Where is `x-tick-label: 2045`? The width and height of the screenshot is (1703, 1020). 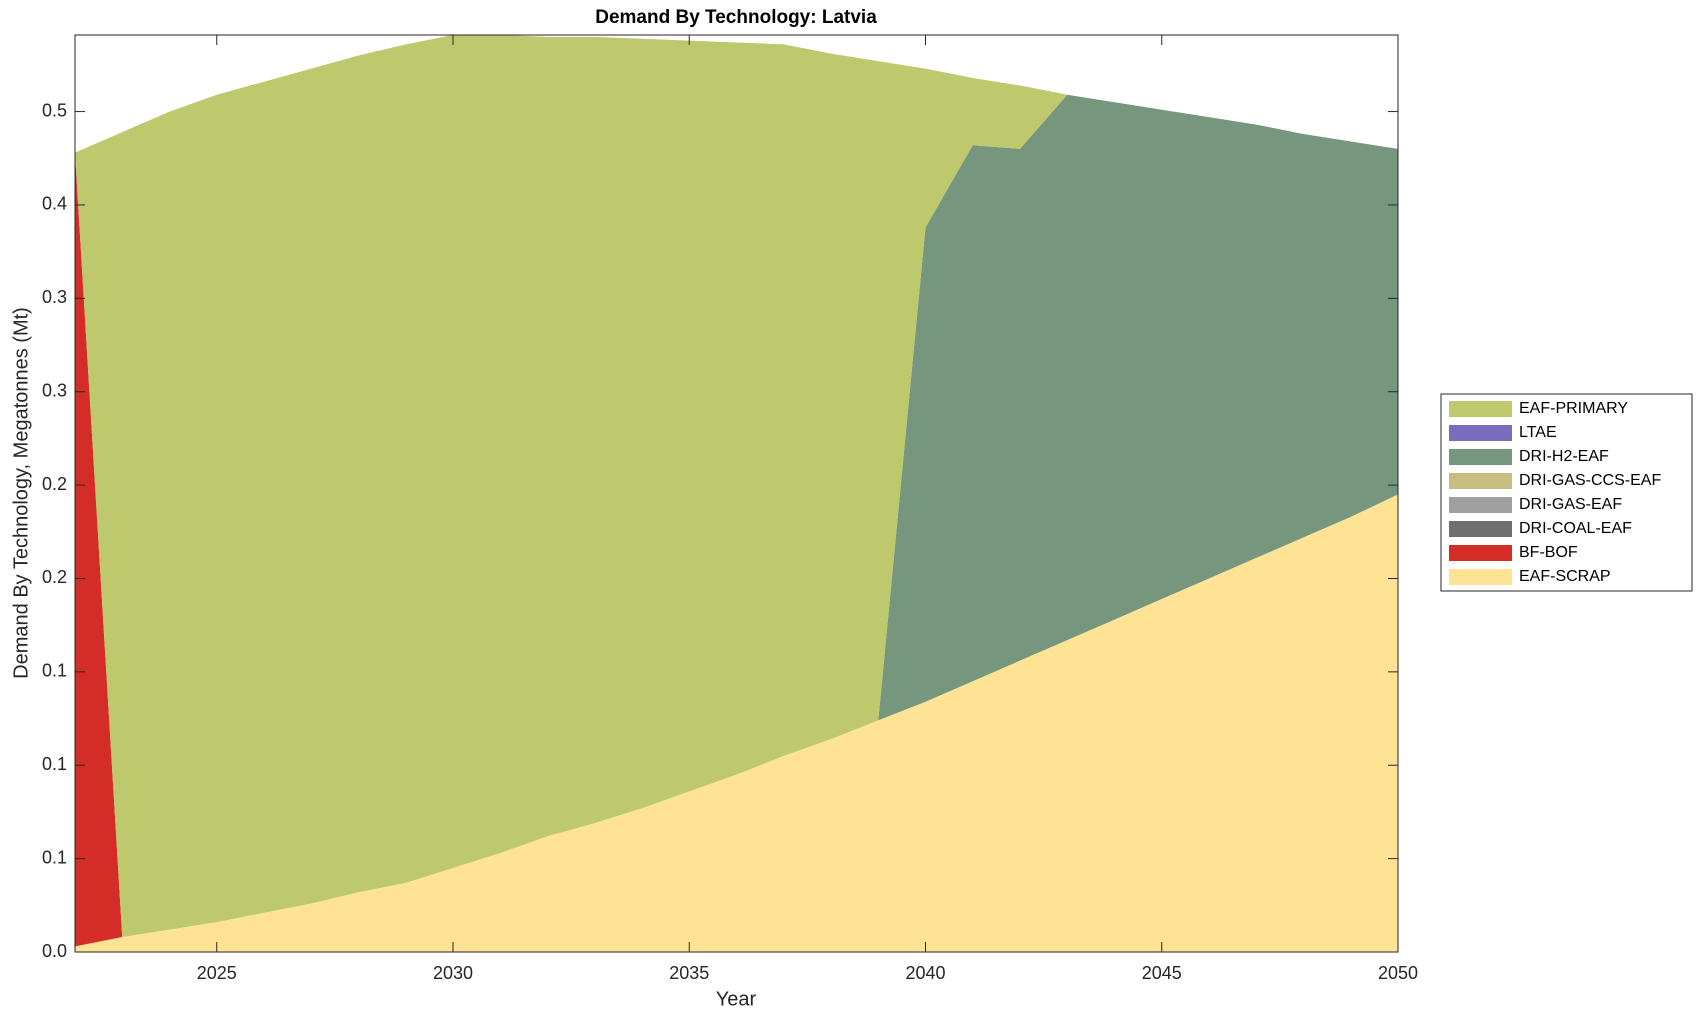
x-tick-label: 2045 is located at coordinates (1162, 973).